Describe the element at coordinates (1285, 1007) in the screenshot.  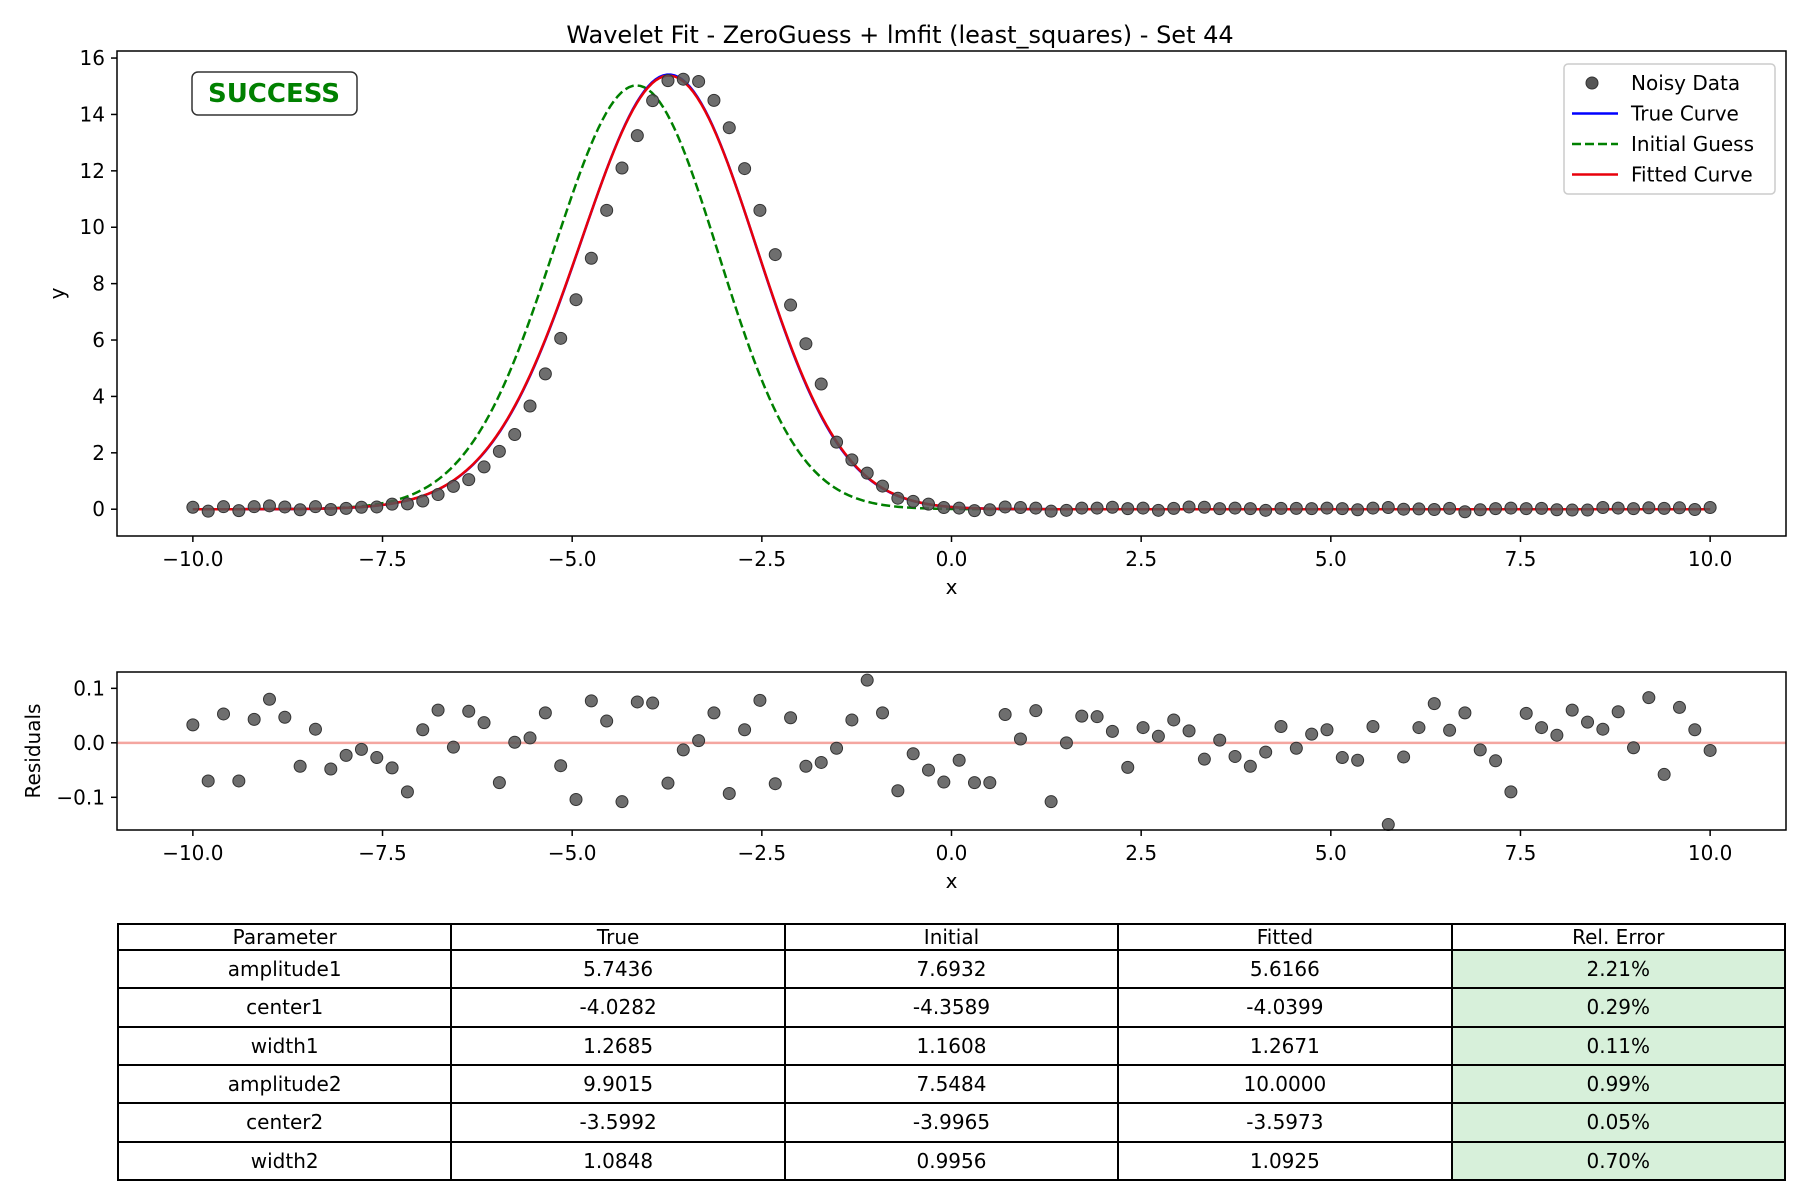
I see `fitted-value-cell: -4.0399` at that location.